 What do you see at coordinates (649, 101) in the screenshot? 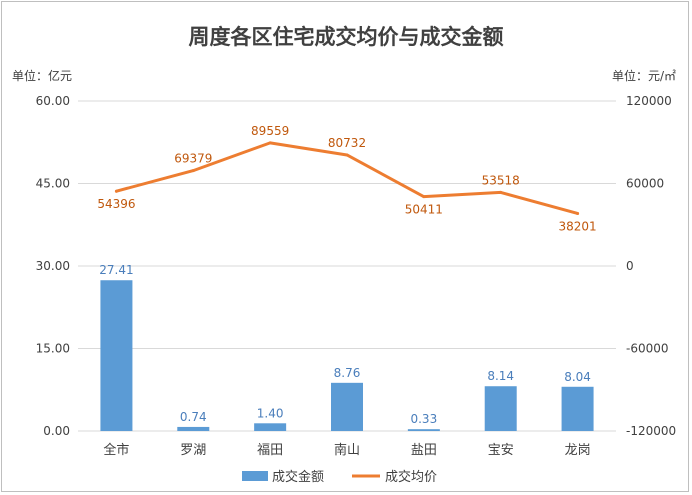
I see `right-tick-label: 120000` at bounding box center [649, 101].